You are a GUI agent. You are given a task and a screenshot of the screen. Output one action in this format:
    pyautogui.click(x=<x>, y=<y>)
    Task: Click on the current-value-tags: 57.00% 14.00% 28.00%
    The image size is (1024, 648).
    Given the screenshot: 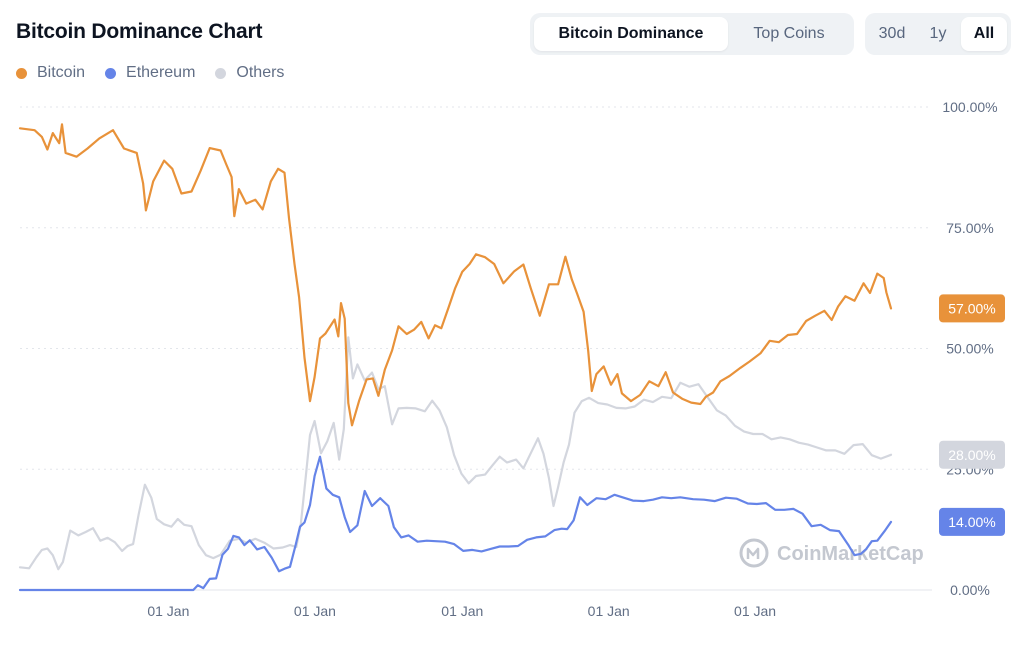 What is the action you would take?
    pyautogui.click(x=972, y=415)
    